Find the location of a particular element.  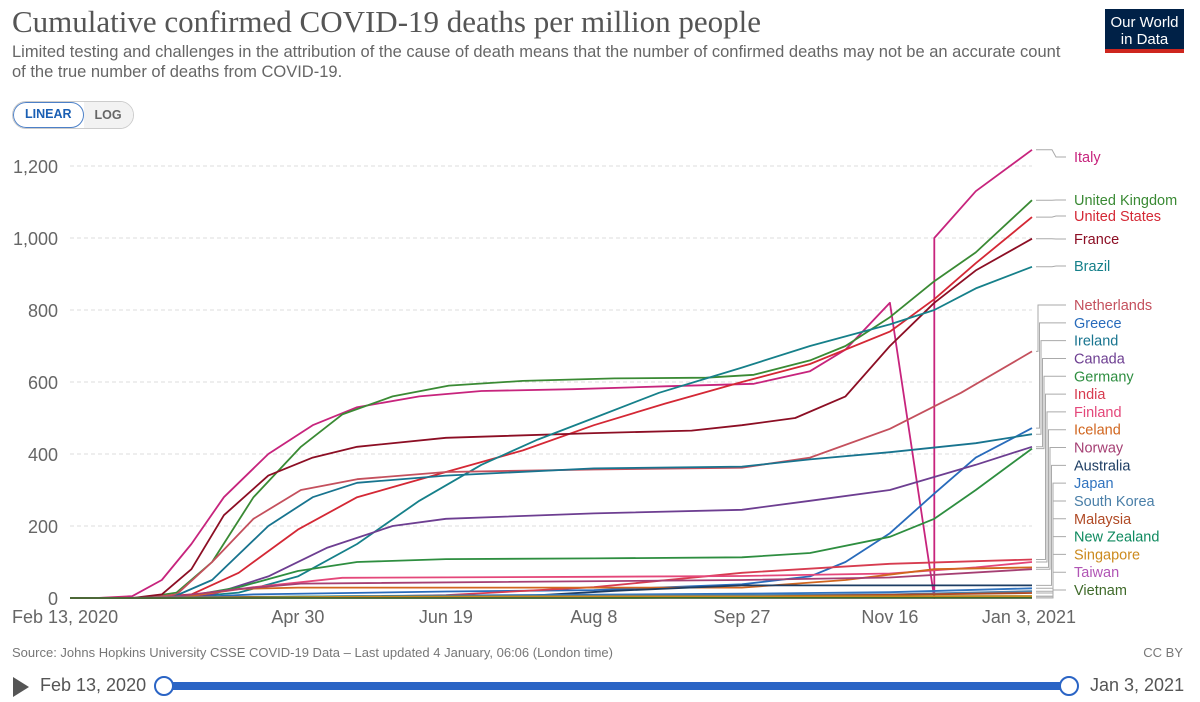

series-label: United Kingdom is located at coordinates (1125, 201).